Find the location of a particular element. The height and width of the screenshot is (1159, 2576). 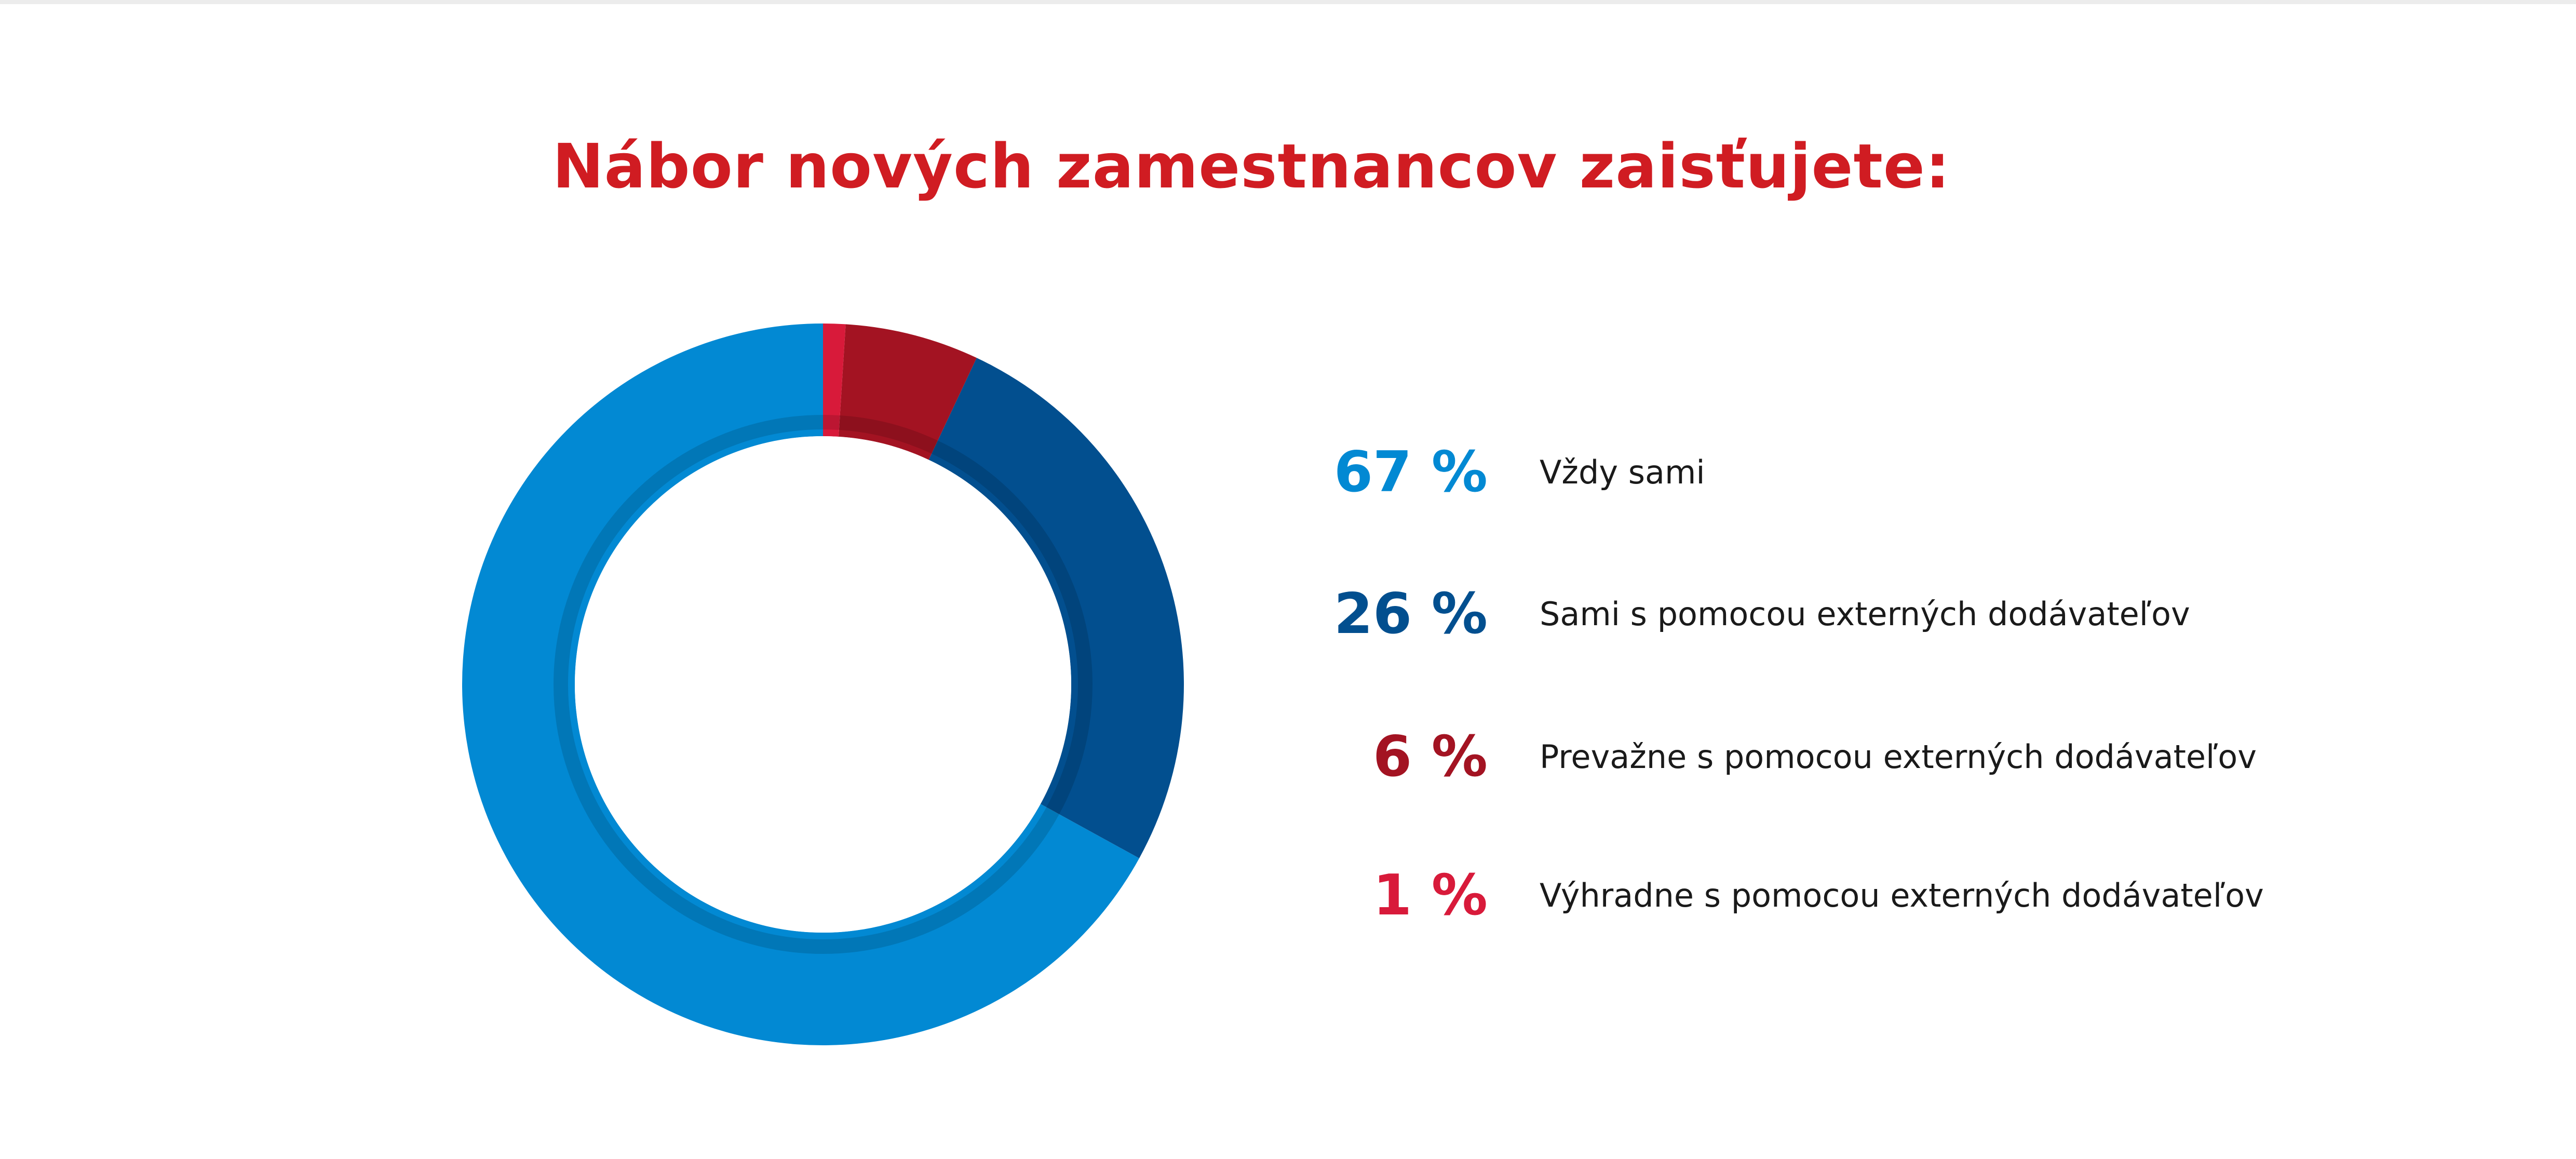

chart-title: Nábor nových zamestnancov zaisťujete: is located at coordinates (1251, 166).